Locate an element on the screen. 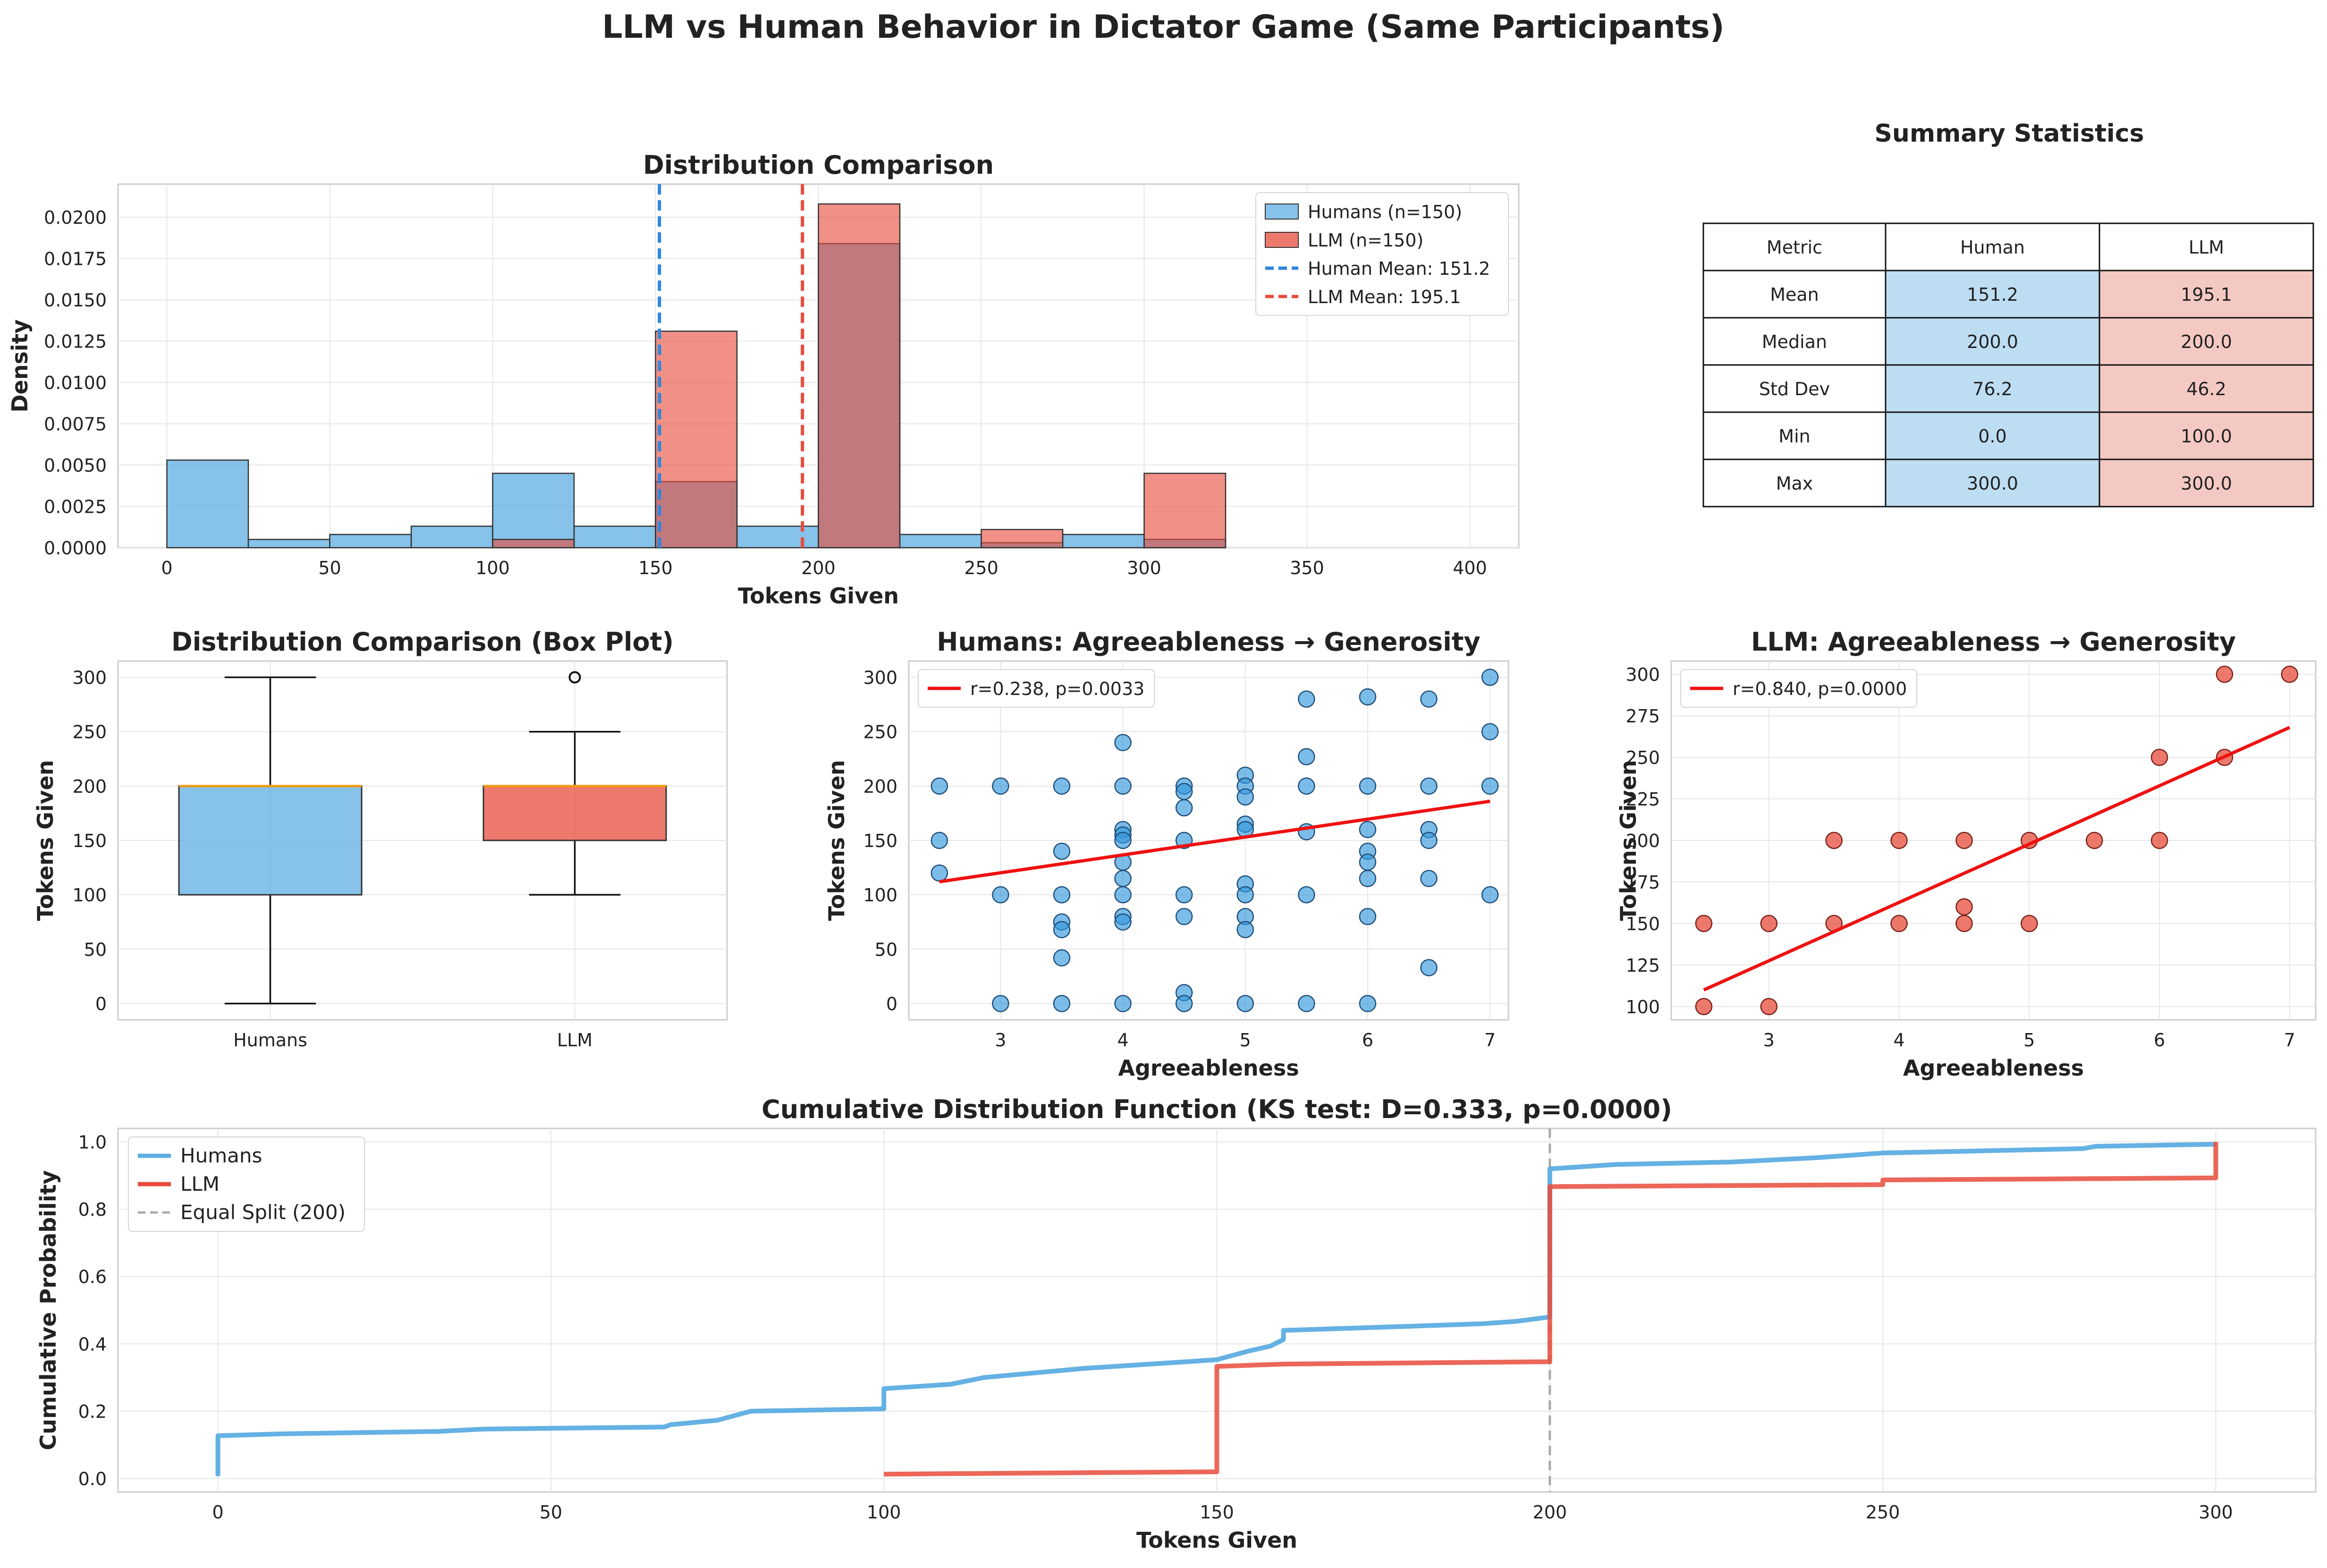 The image size is (2327, 1568). x-tick-label: 200 is located at coordinates (1550, 1512).